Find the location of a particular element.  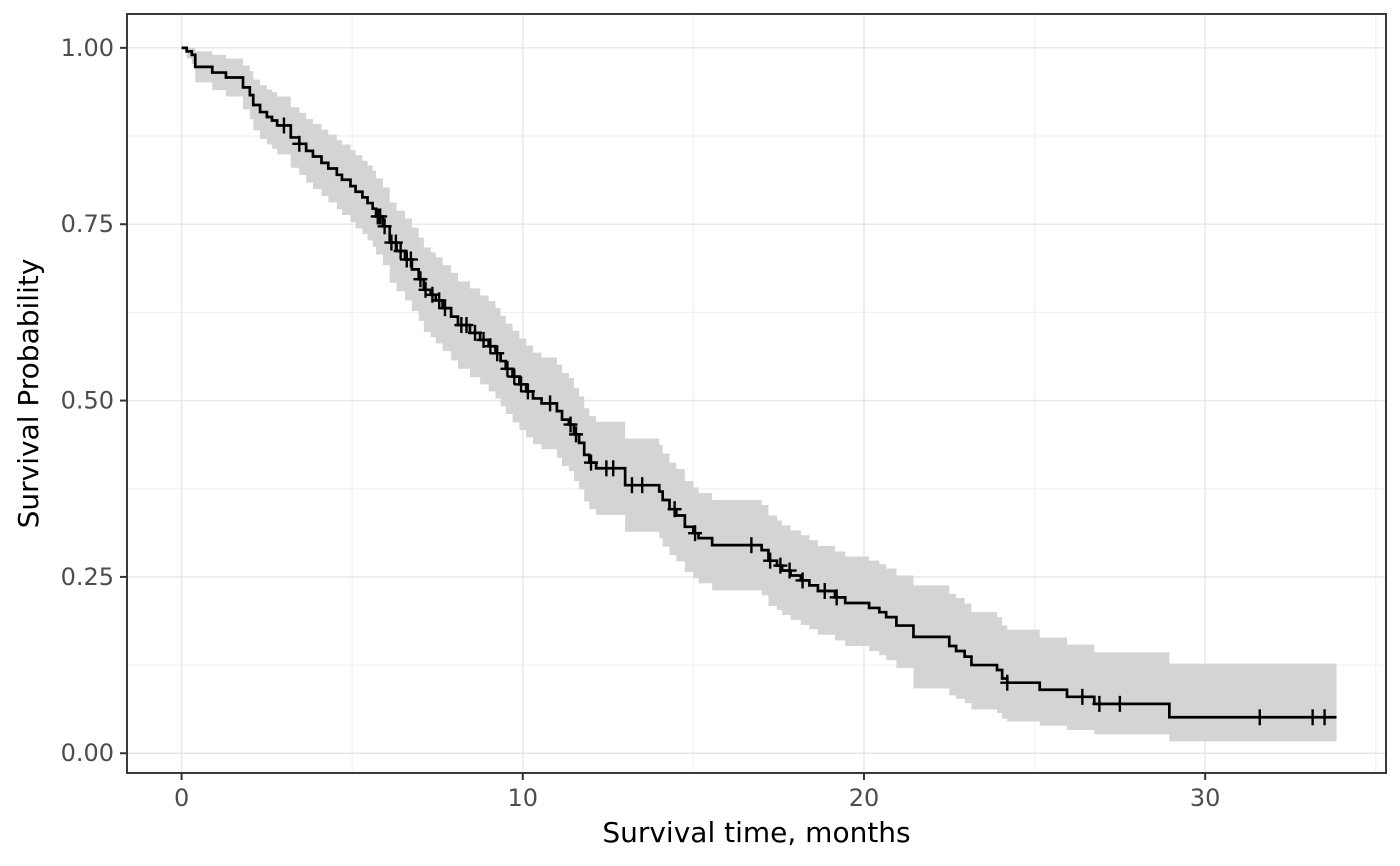

svg-text: 1.00 is located at coordinates (87, 48).